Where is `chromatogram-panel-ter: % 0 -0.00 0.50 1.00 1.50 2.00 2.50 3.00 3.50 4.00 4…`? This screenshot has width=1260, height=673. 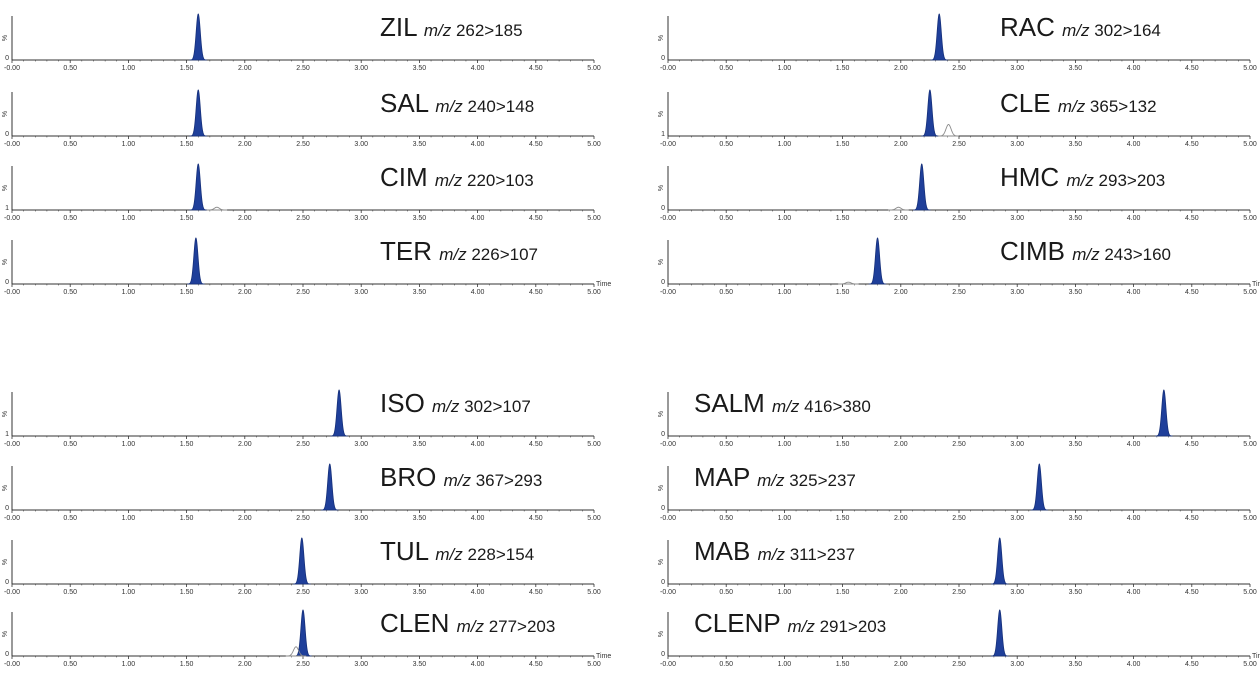
chromatogram-panel-ter: % 0 -0.00 0.50 1.00 1.50 2.00 2.50 3.00 3.50 4.00 4… is located at coordinates (306, 266).